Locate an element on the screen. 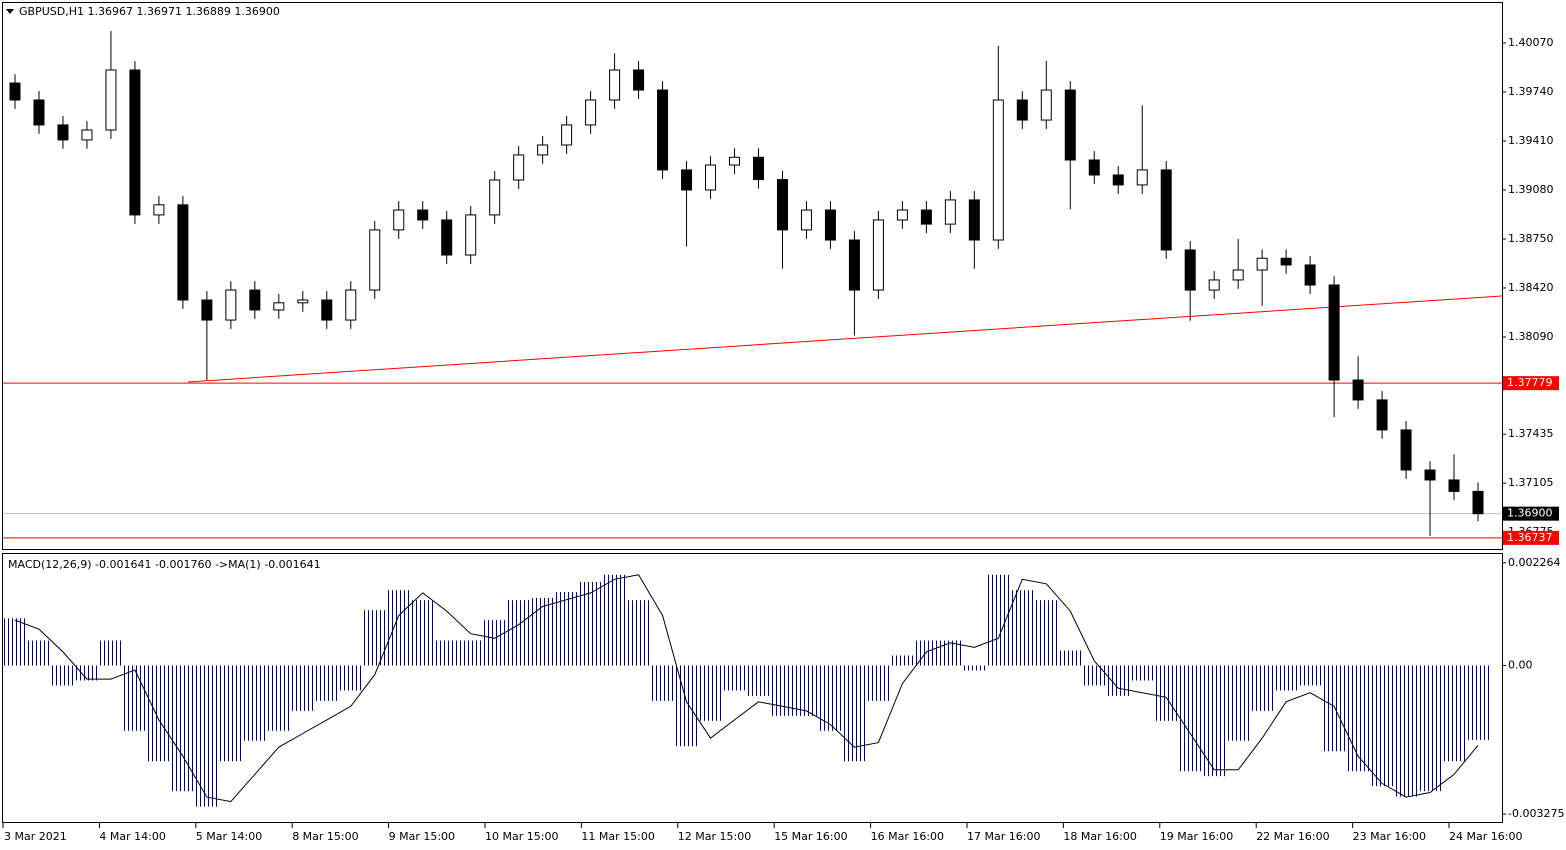 The width and height of the screenshot is (1566, 850). x-tick-label: 10 Mar 15:00 is located at coordinates (521, 836).